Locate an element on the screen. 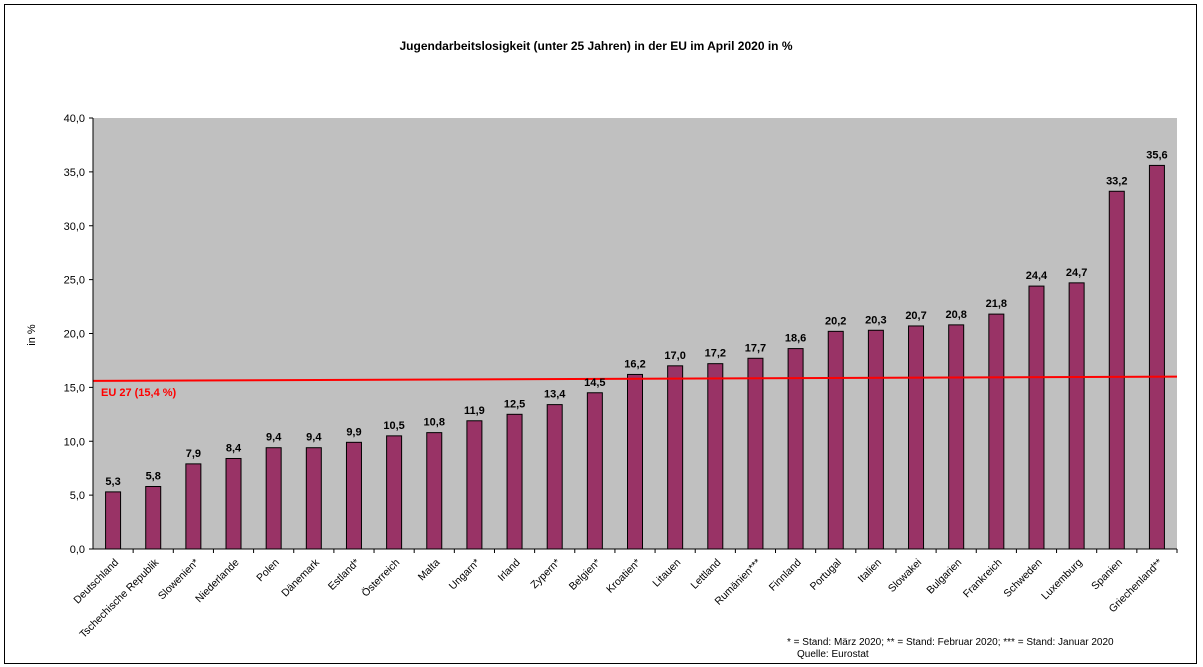 The image size is (1203, 667). y-tick-label: 40,0 is located at coordinates (74, 119).